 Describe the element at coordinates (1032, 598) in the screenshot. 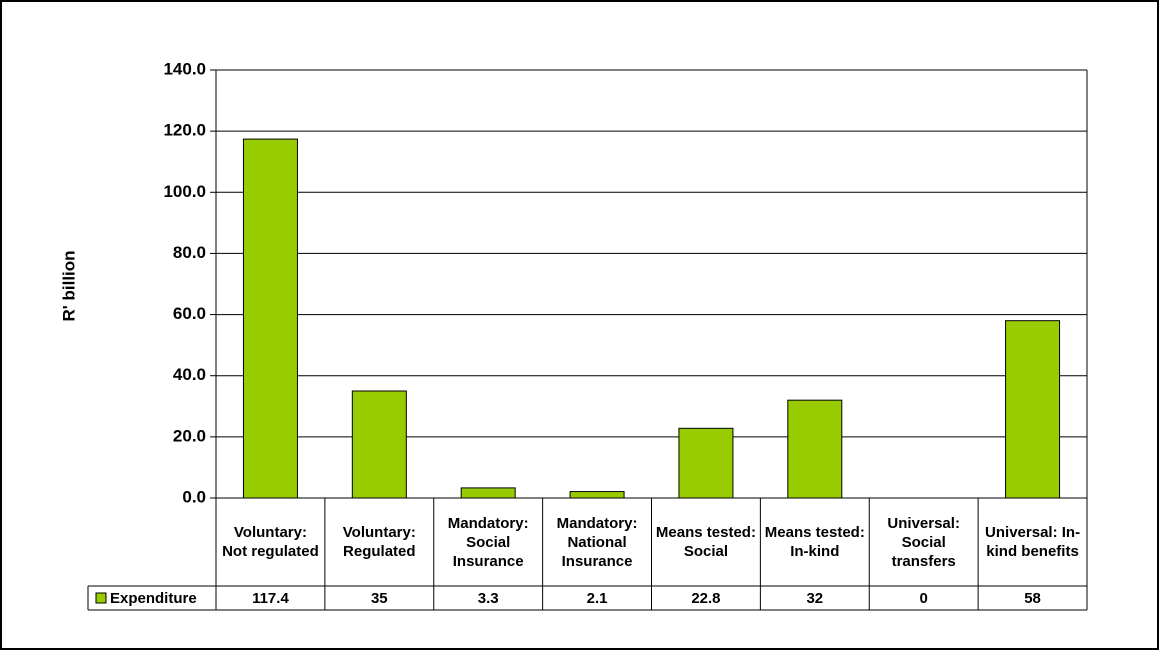

I see `value-label: 58` at that location.